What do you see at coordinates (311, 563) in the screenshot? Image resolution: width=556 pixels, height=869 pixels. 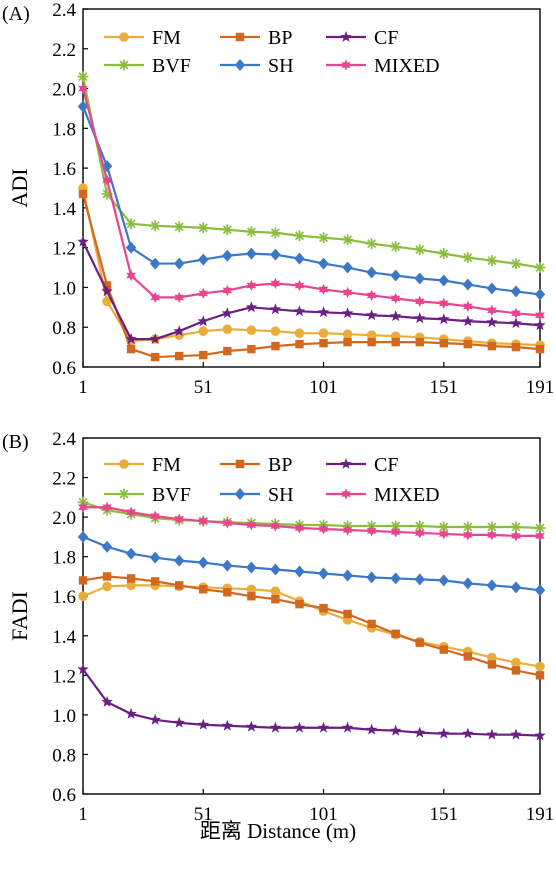 I see `series-sh` at bounding box center [311, 563].